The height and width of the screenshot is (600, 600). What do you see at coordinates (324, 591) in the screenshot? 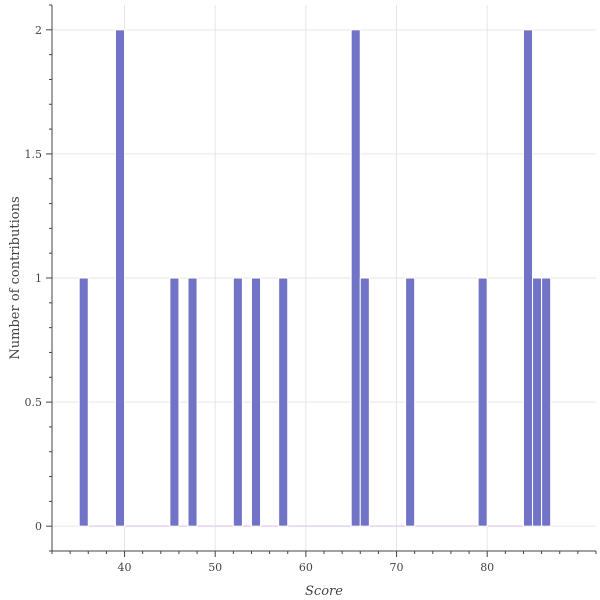
I see `x-axis-title: Score` at bounding box center [324, 591].